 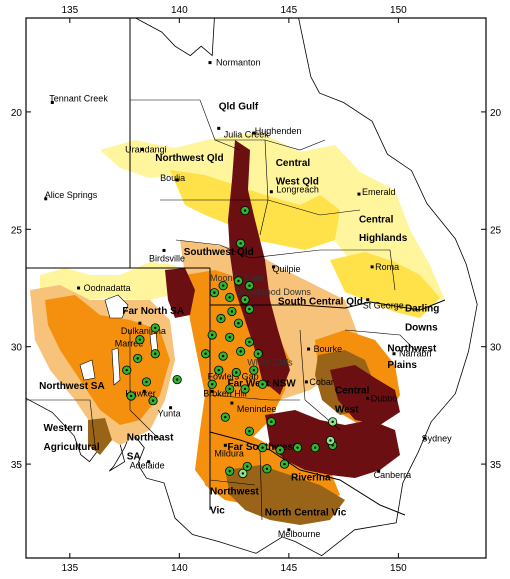 I want to click on region-label: North Central Vic, so click(x=306, y=513).